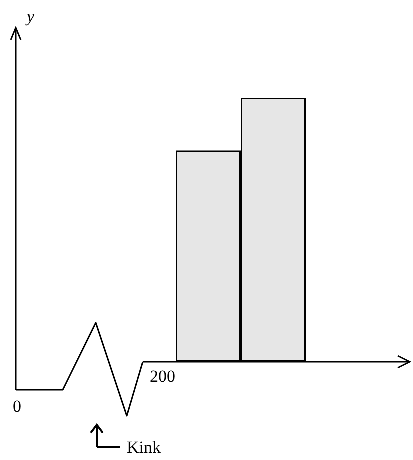 This screenshot has height=460, width=413. Describe the element at coordinates (31, 16) in the screenshot. I see `text: y` at that location.